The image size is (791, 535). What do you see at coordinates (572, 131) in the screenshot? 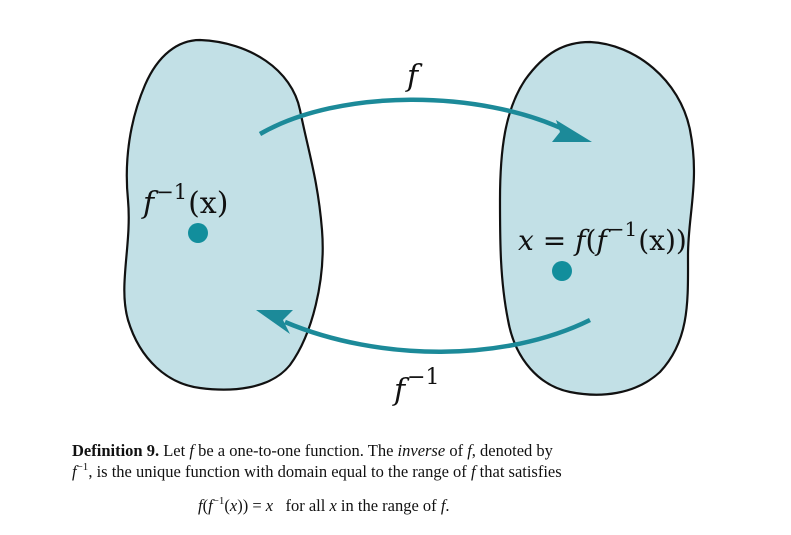
I see `f-arrowhead` at bounding box center [572, 131].